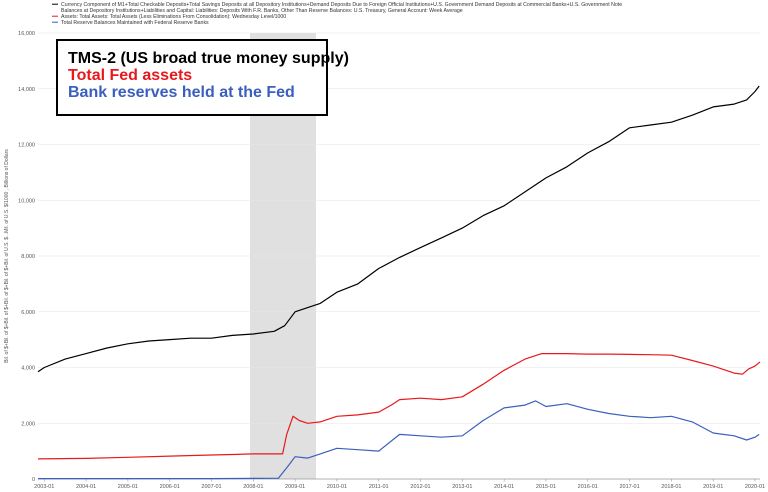 This screenshot has width=768, height=492. What do you see at coordinates (26, 201) in the screenshot?
I see `y-tick-label: 10,000` at bounding box center [26, 201].